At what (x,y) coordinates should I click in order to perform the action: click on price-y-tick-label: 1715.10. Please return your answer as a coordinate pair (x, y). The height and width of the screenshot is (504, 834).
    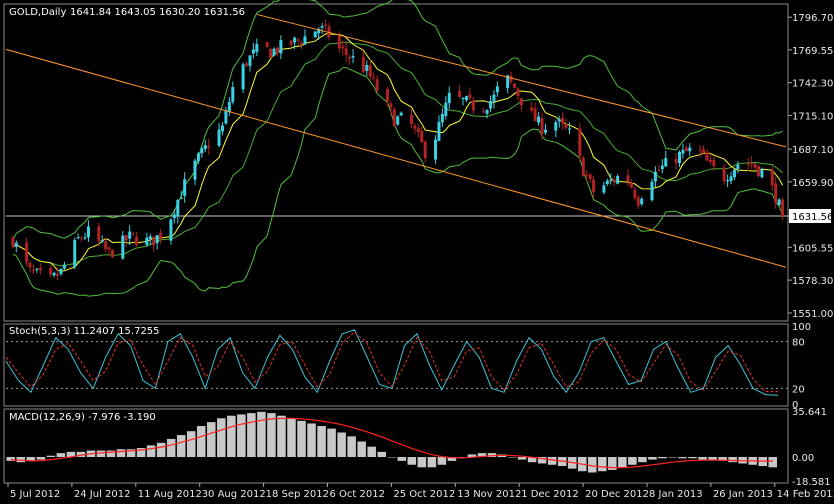
    Looking at the image, I should click on (812, 116).